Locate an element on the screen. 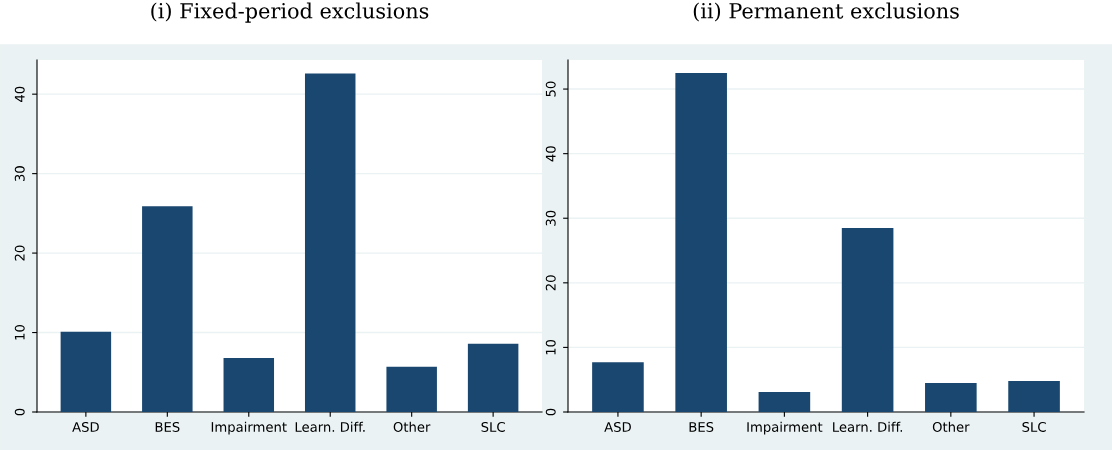 The width and height of the screenshot is (1112, 450). y-tick-label: 50 is located at coordinates (550, 89).